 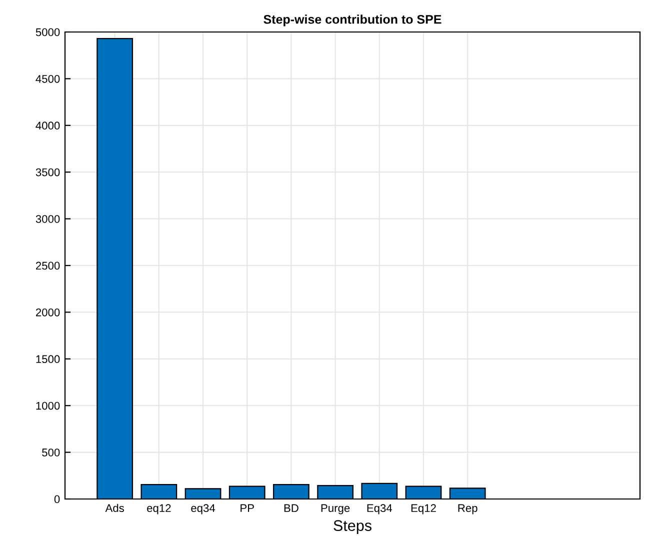 What do you see at coordinates (48, 266) in the screenshot?
I see `y-tick-label: 2500` at bounding box center [48, 266].